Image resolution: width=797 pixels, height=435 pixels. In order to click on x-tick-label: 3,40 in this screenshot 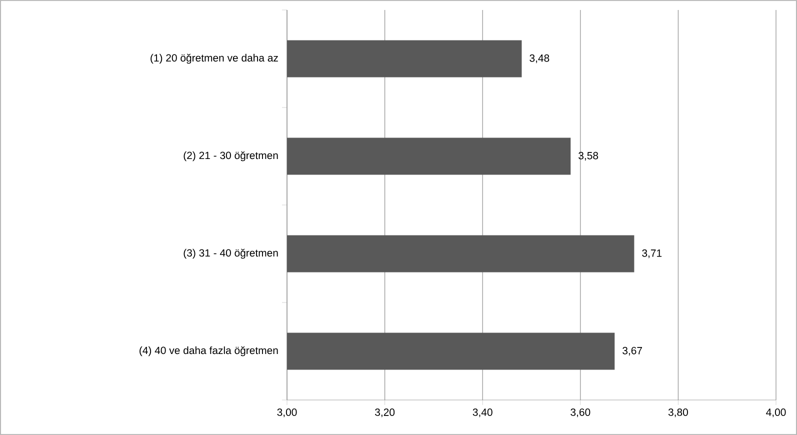, I will do `click(482, 413)`.